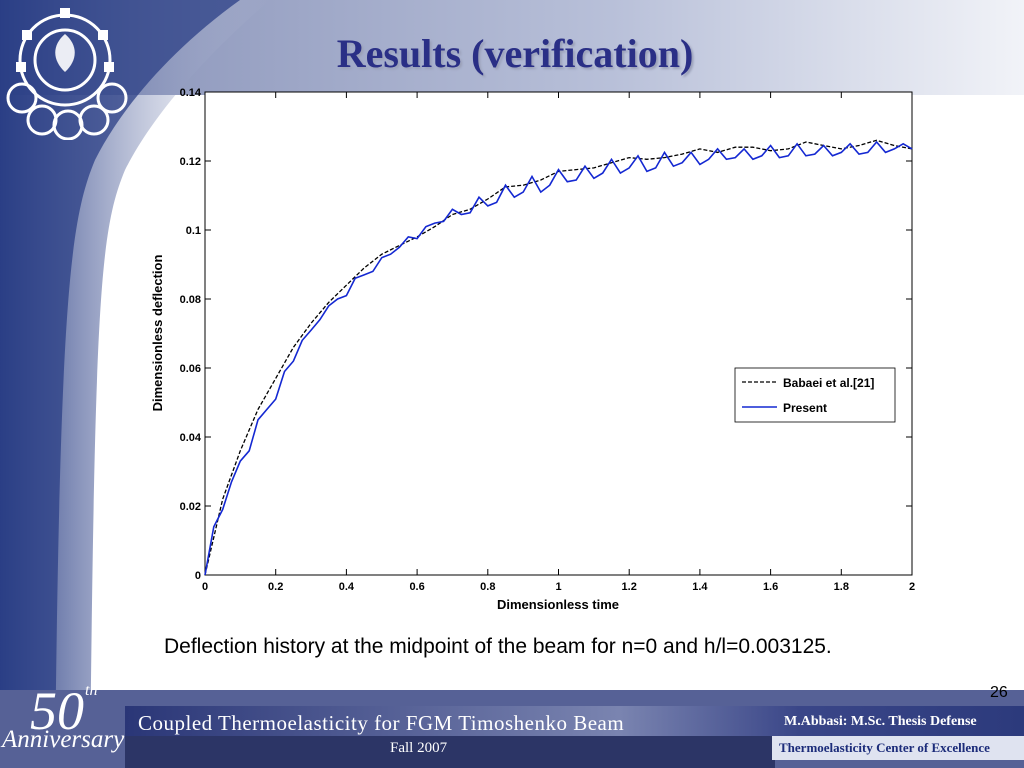 The image size is (1024, 768). I want to click on x-tick-label: 1.8, so click(841, 587).